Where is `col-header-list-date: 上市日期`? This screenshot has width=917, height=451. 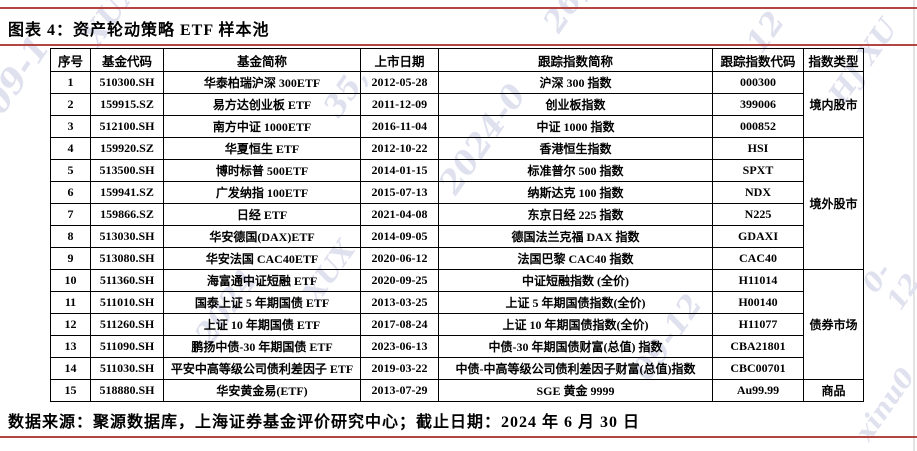
col-header-list-date: 上市日期 is located at coordinates (399, 60).